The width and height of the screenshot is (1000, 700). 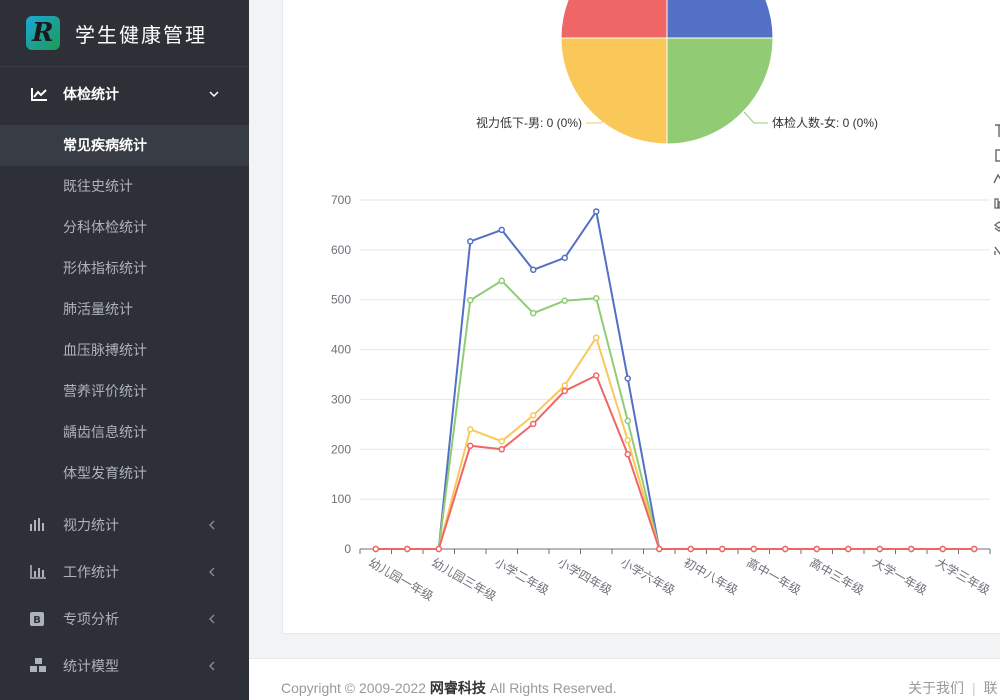 What do you see at coordinates (521, 576) in the screenshot?
I see `x-tick-label: 小学二年级` at bounding box center [521, 576].